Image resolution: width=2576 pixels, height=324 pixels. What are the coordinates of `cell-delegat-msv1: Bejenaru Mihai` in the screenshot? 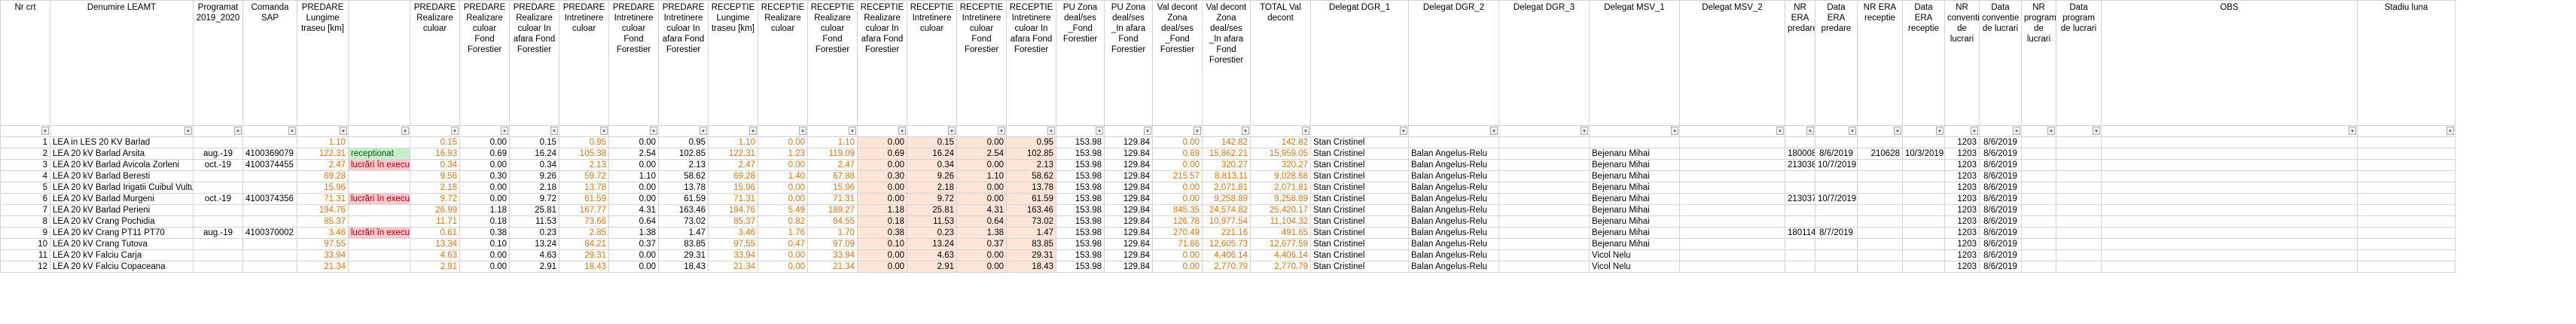 It's located at (1634, 199).